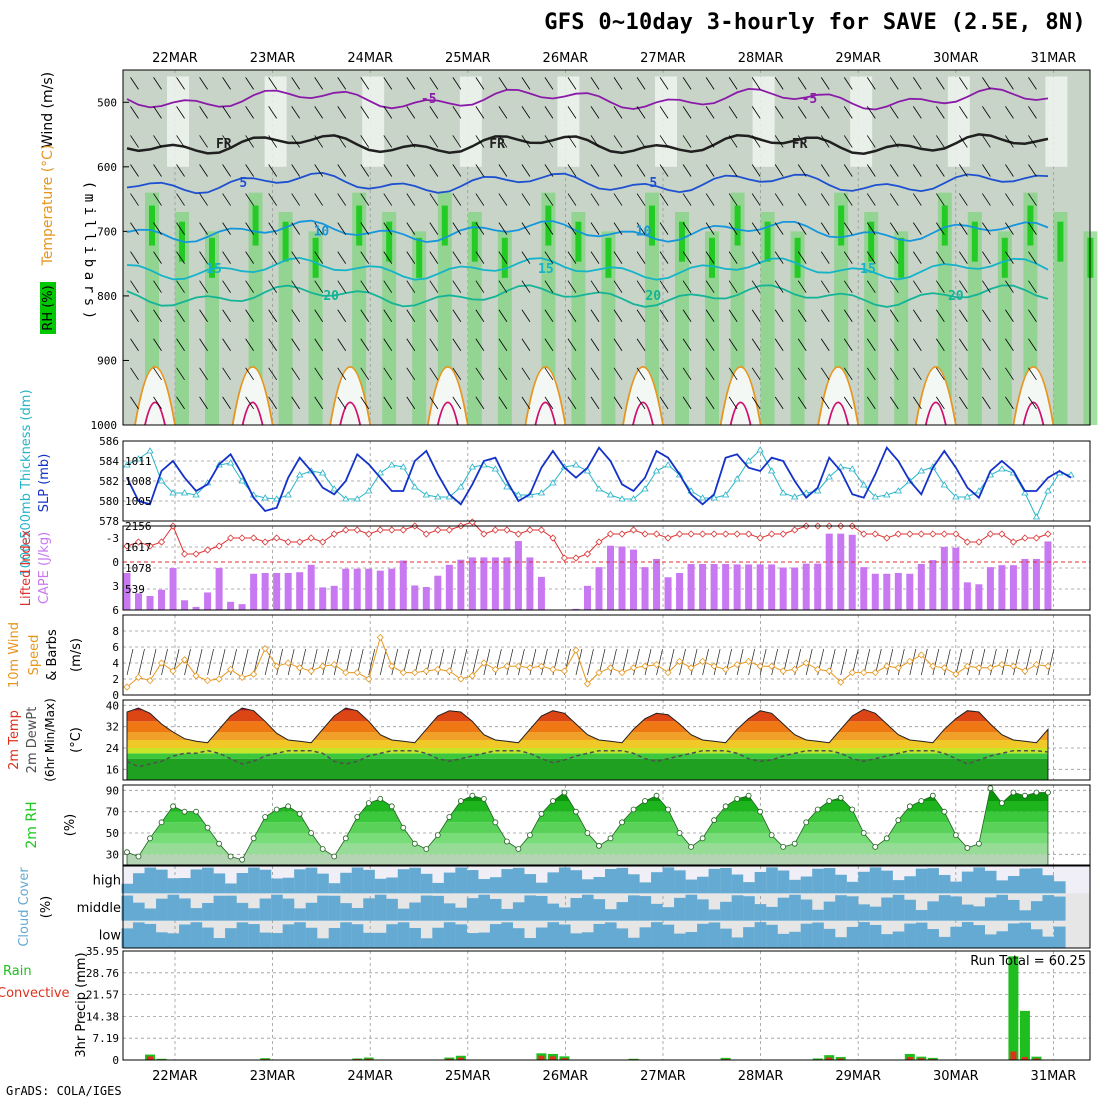 The height and width of the screenshot is (1100, 1100). What do you see at coordinates (89, 211) in the screenshot?
I see `millibars-letter: i` at bounding box center [89, 211].